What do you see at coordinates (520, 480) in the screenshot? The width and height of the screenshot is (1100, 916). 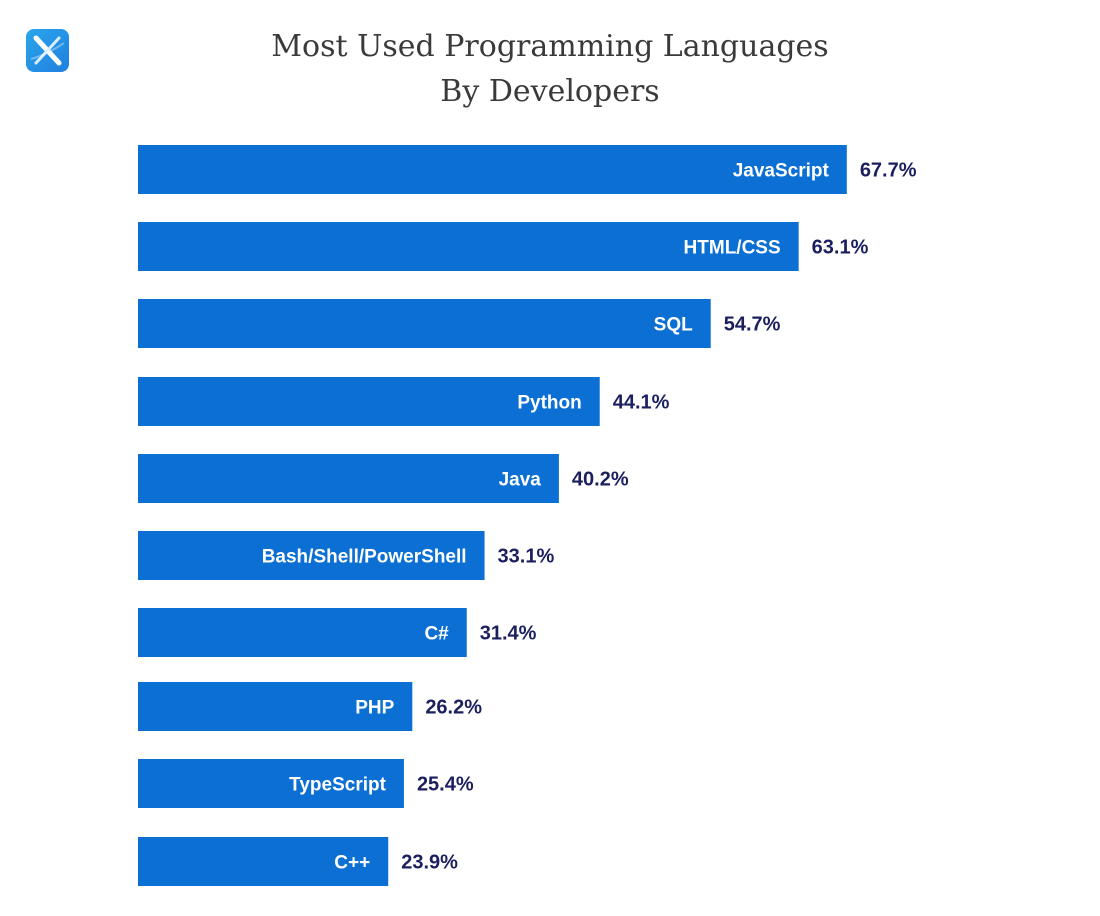 I see `bar-category-label: Java` at bounding box center [520, 480].